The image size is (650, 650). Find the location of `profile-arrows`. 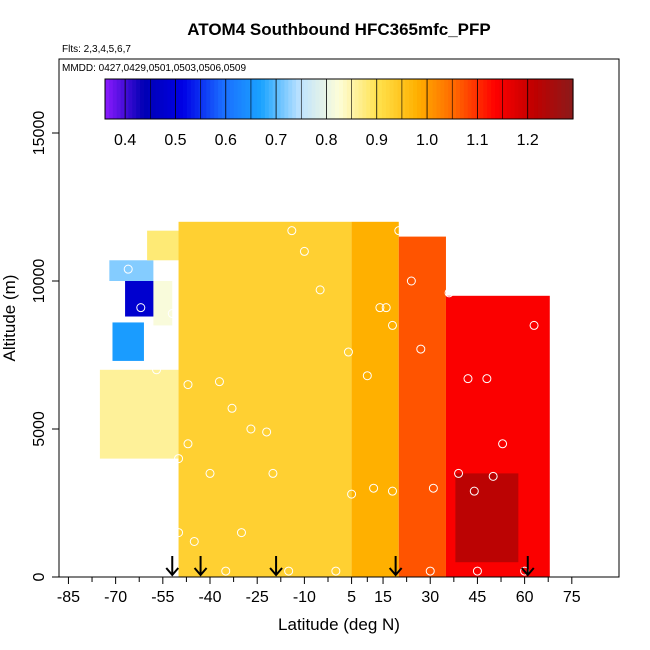

profile-arrows is located at coordinates (350, 566).